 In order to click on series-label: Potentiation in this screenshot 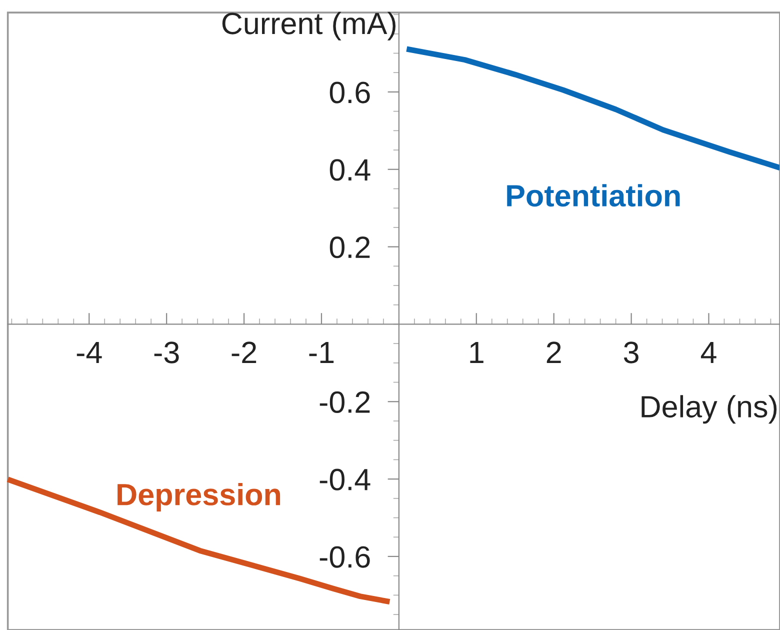, I will do `click(593, 195)`.